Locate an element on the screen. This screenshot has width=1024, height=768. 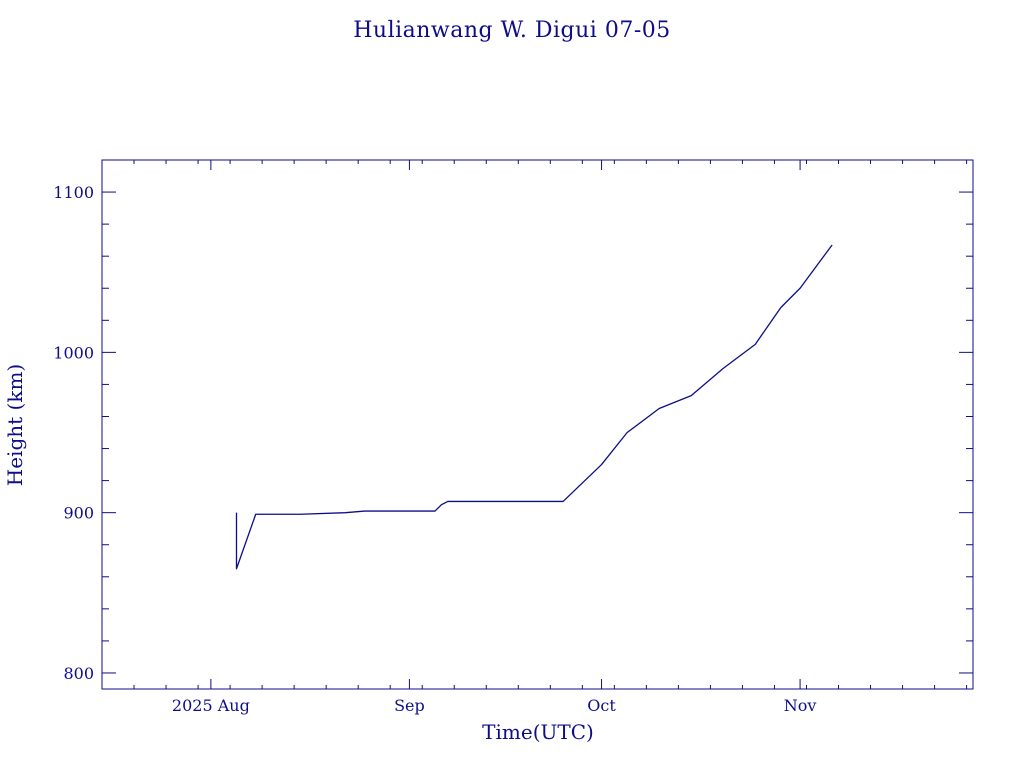
y-tick-label: 1100 is located at coordinates (73, 192).